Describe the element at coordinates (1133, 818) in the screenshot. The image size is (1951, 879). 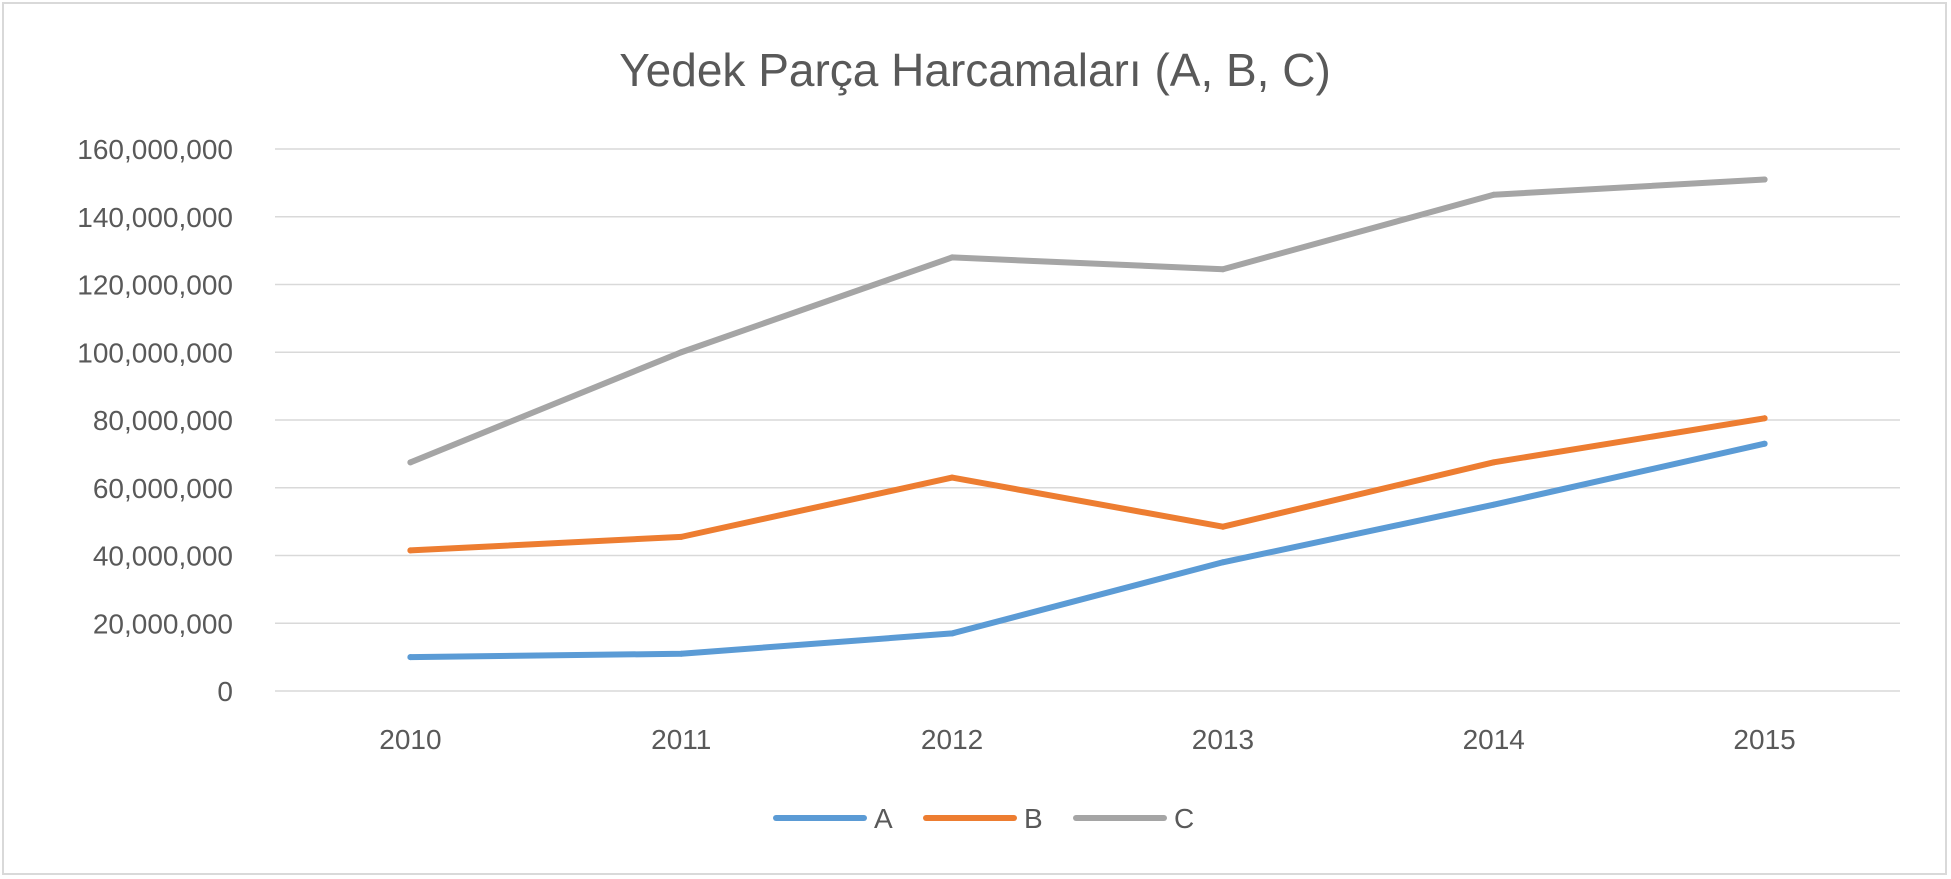
I see `legend-item-c: C` at that location.